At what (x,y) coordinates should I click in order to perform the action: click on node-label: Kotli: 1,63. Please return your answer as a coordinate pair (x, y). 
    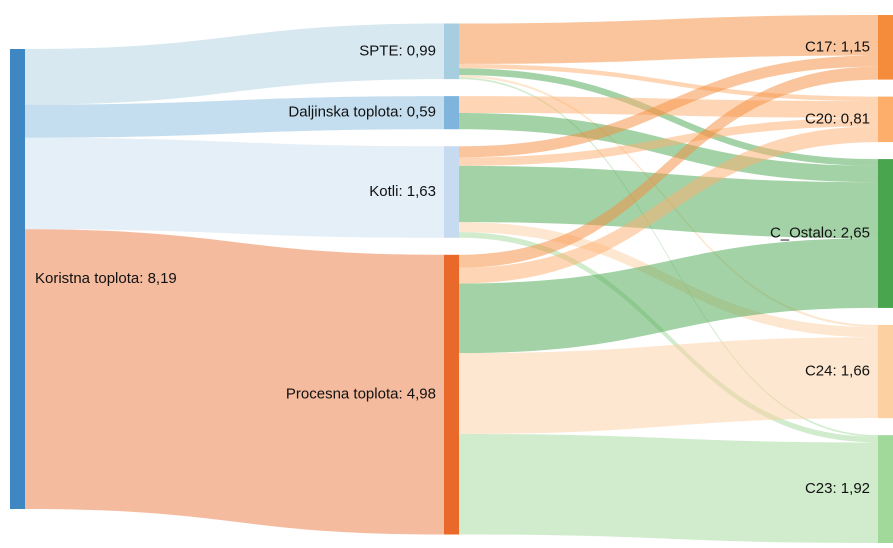
    Looking at the image, I should click on (402, 191).